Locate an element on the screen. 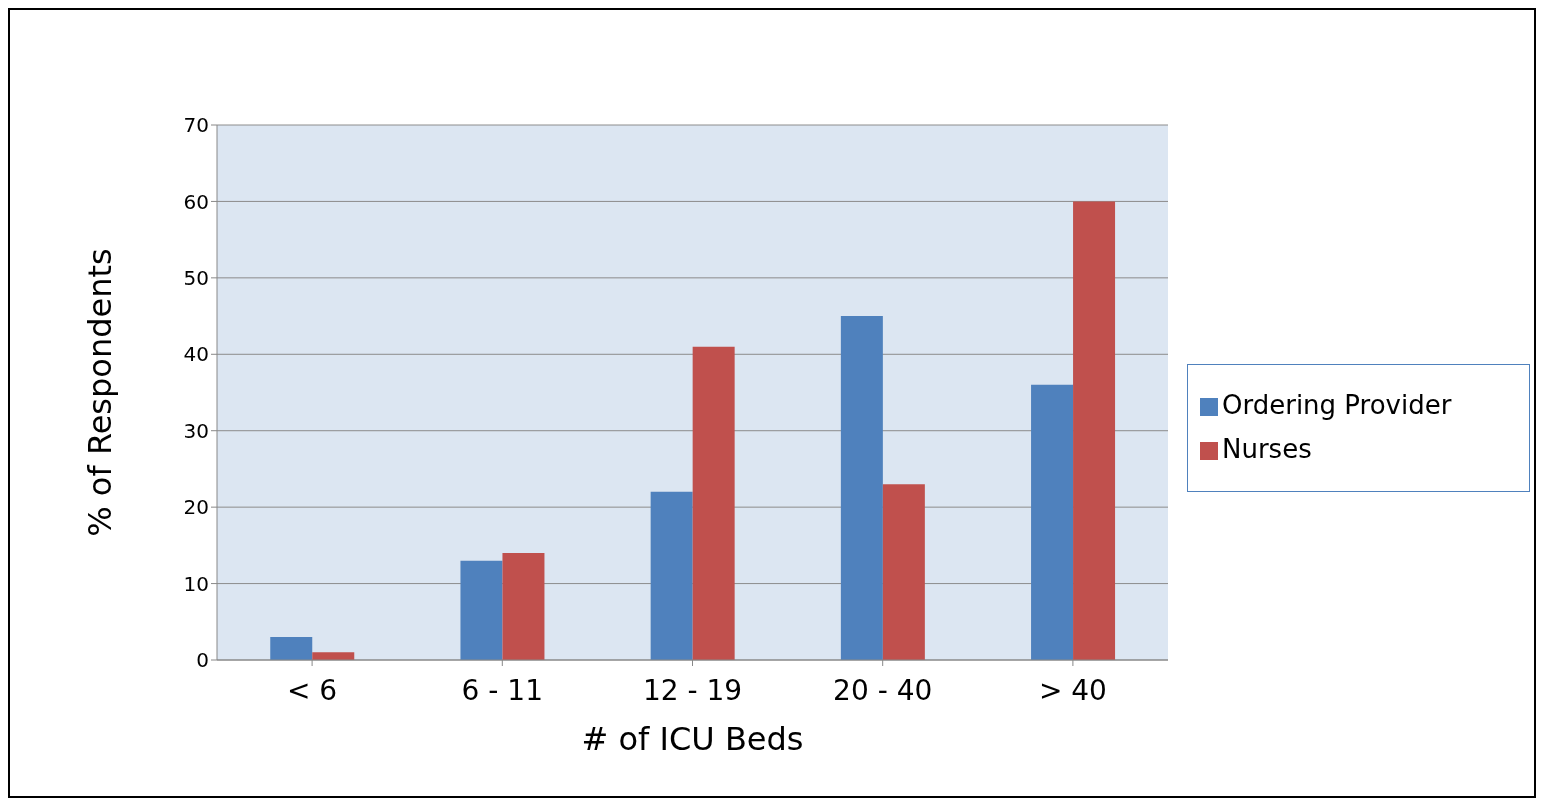 The width and height of the screenshot is (1544, 808). y-tick-label: 20 is located at coordinates (196, 507).